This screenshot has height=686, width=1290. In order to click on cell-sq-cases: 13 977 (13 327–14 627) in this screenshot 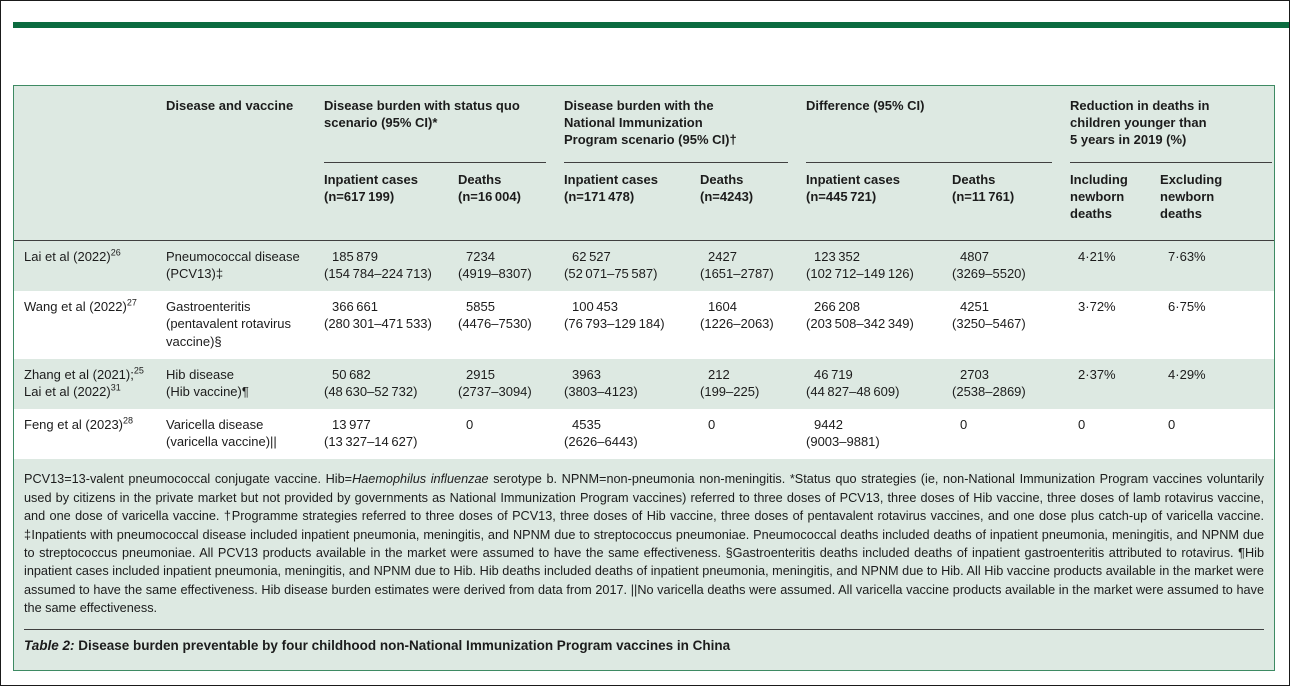, I will do `click(371, 433)`.